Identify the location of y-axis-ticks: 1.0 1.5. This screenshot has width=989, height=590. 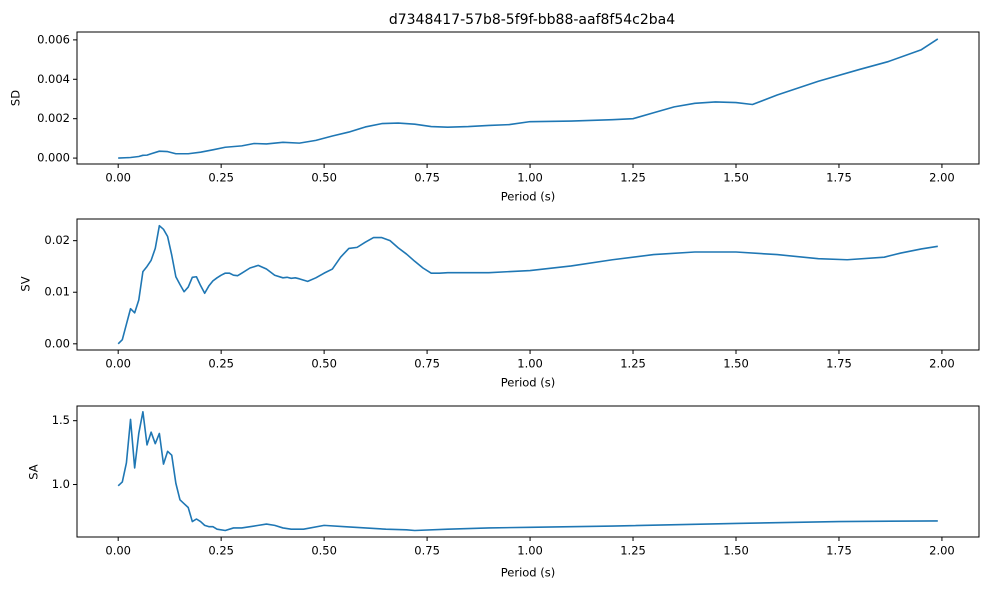
(64, 452).